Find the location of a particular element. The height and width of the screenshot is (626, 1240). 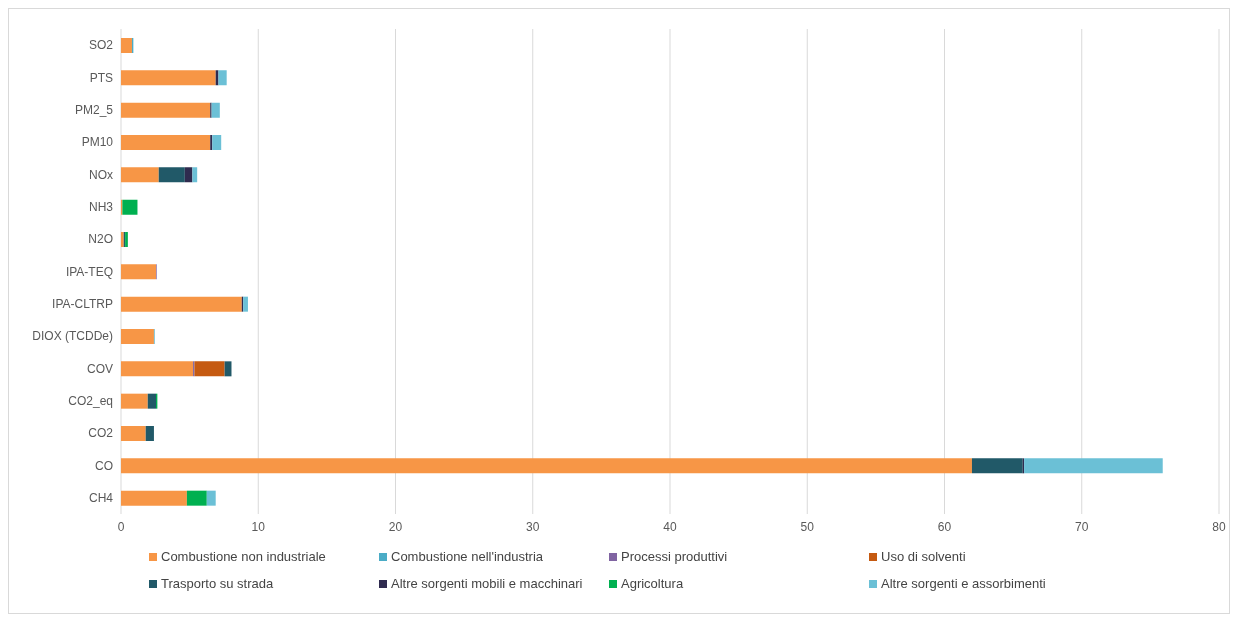

y-tick-label: PM10 is located at coordinates (97, 142).